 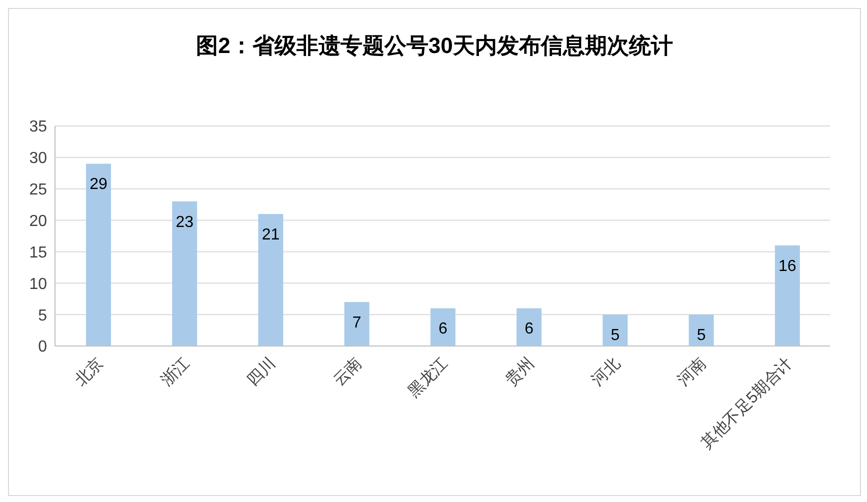 What do you see at coordinates (99, 185) in the screenshot?
I see `data-label: 29` at bounding box center [99, 185].